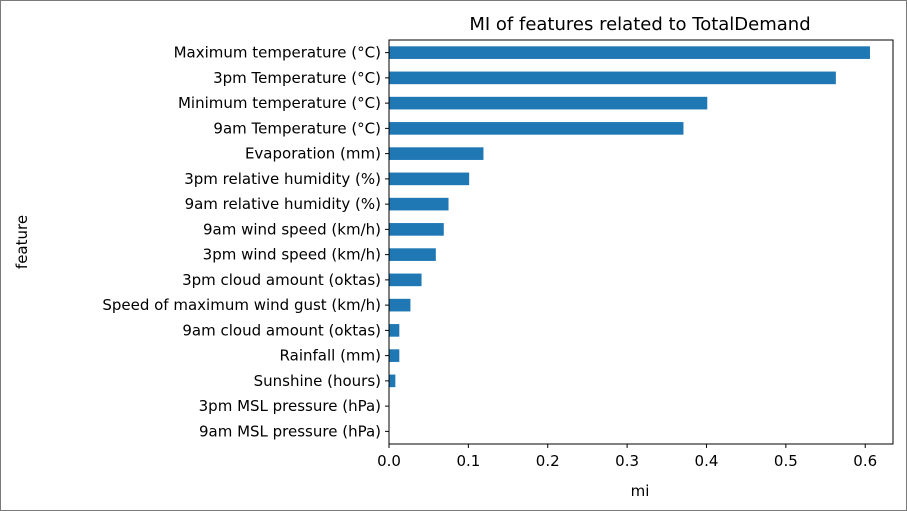 The image size is (907, 511). Describe the element at coordinates (313, 154) in the screenshot. I see `y-tick-label: Evaporation (mm)` at that location.